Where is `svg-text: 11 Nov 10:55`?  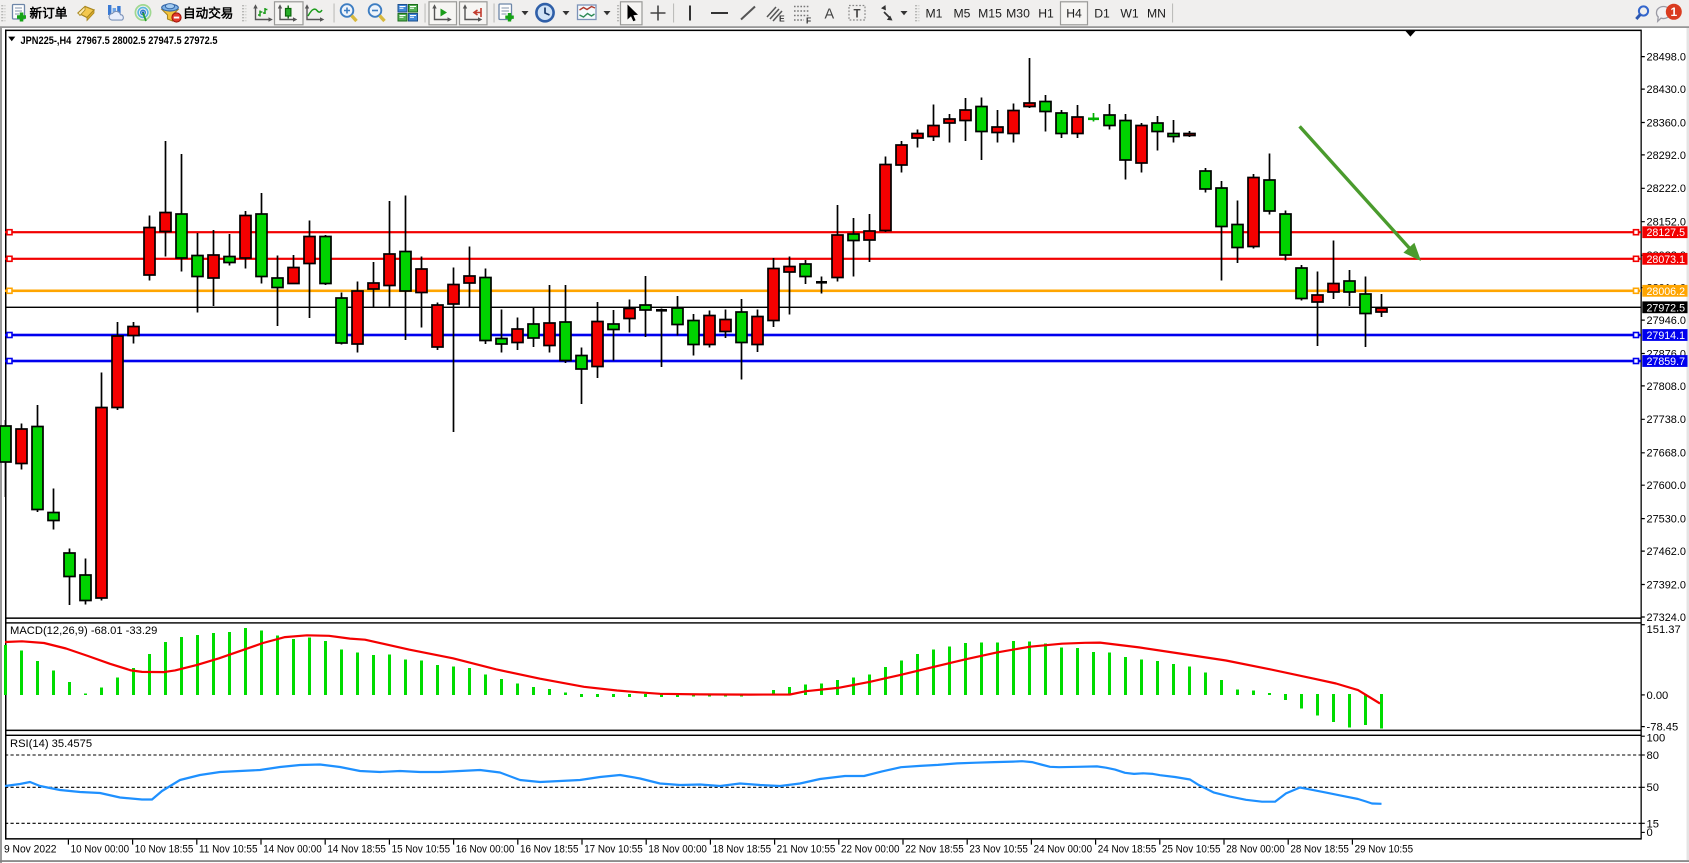 svg-text: 11 Nov 10:55 is located at coordinates (228, 849).